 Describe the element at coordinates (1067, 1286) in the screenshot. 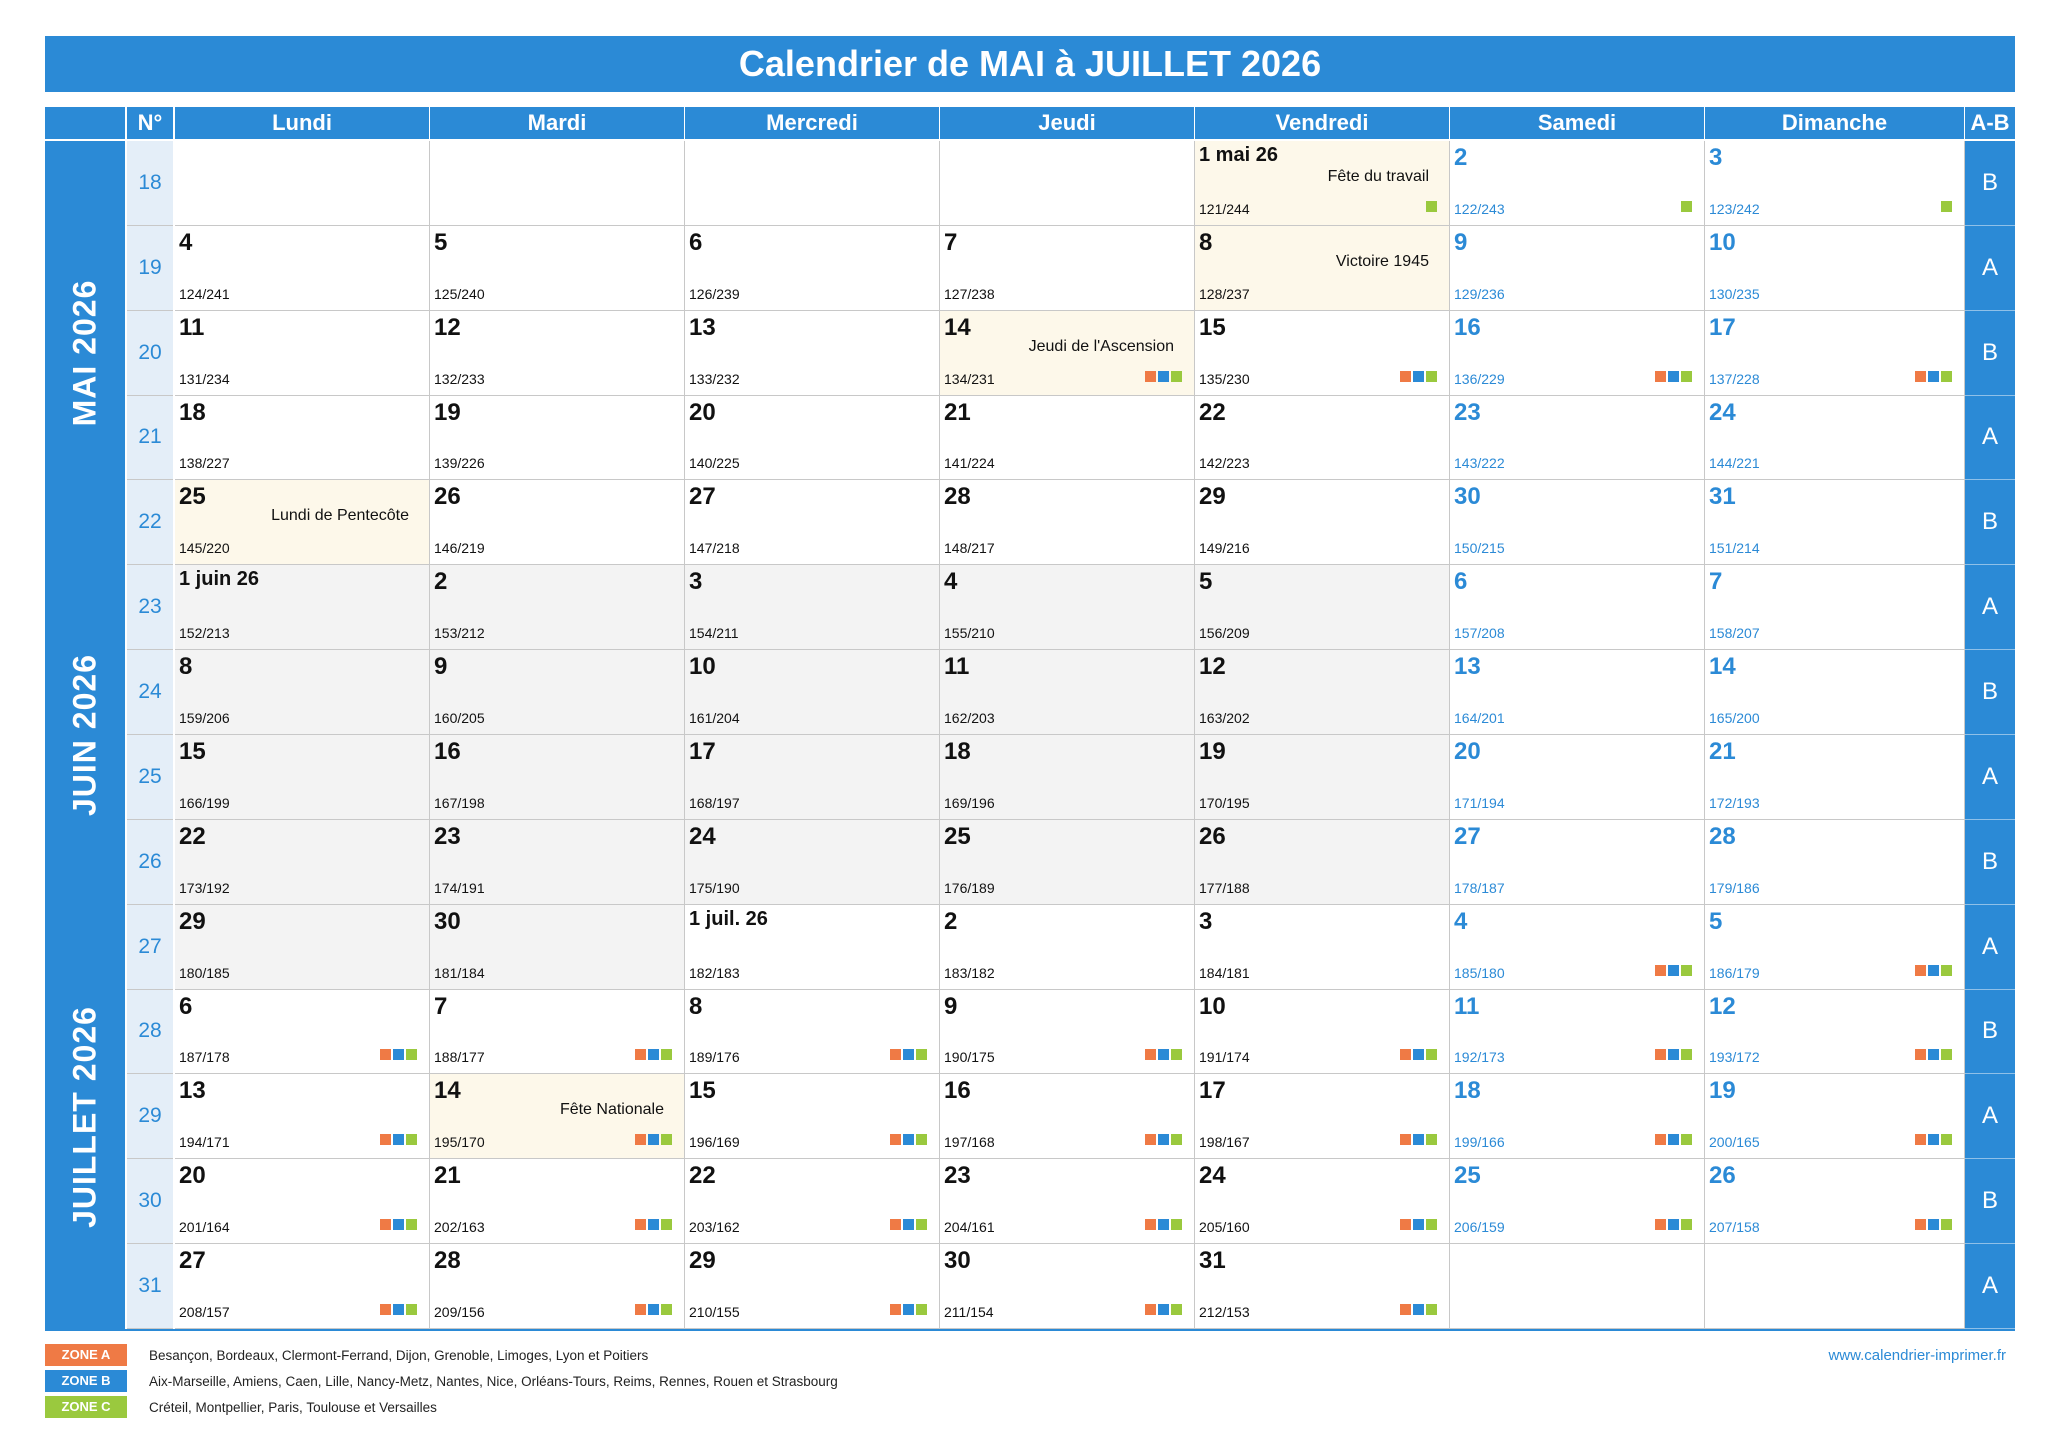

I see `day-cell-thursday: 30 211/154` at that location.